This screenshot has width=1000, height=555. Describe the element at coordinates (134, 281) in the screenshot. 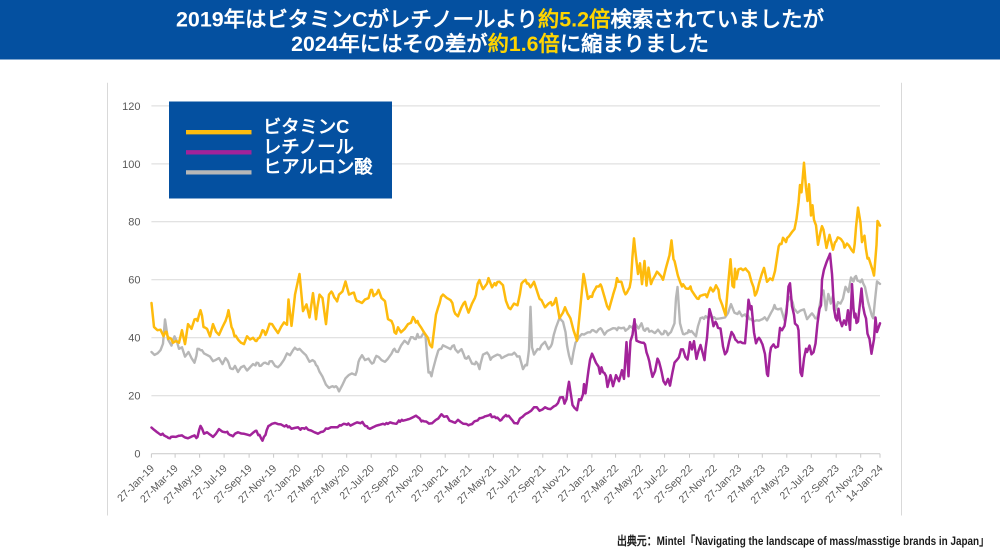

I see `svg-text: 60` at that location.